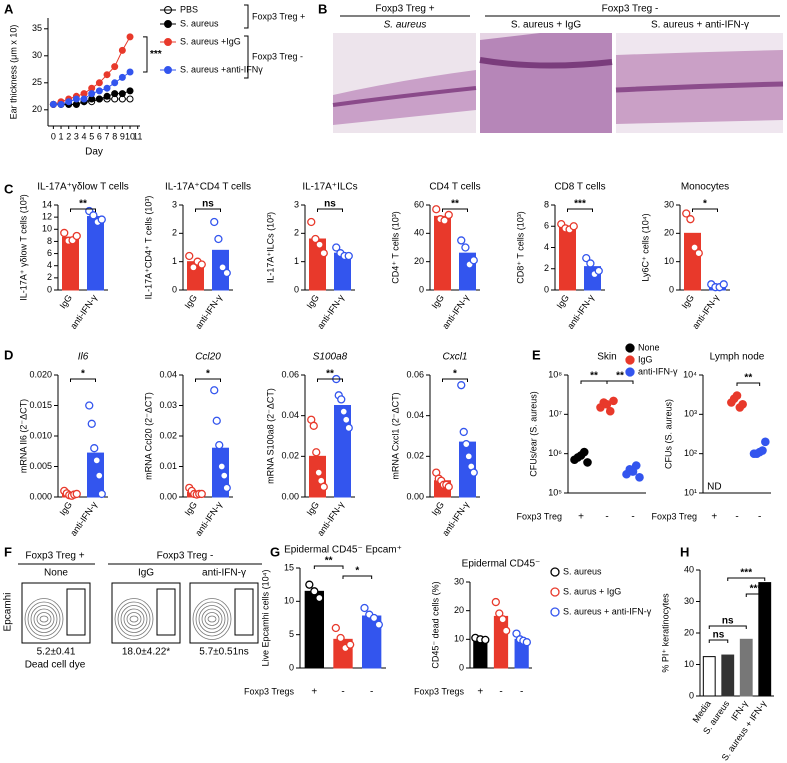  What do you see at coordinates (223, 652) in the screenshot?
I see `gate-value: 5.7±0.51ns` at bounding box center [223, 652].